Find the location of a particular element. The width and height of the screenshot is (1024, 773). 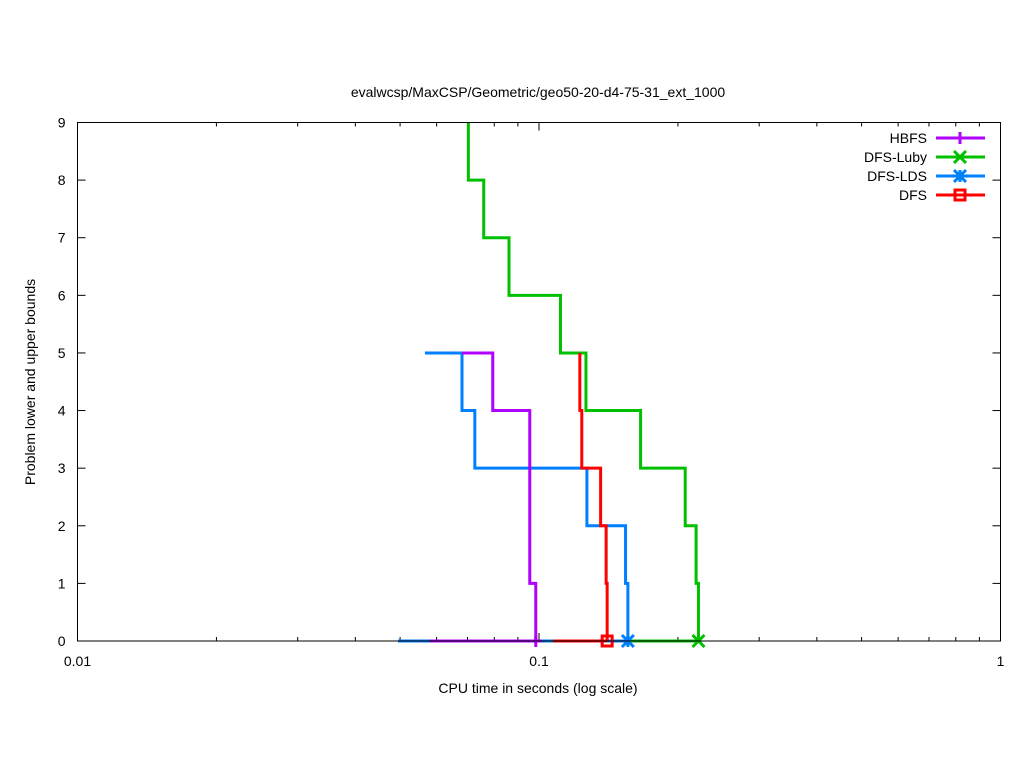

x-axis-label: CPU time in seconds (log scale) is located at coordinates (537, 688).